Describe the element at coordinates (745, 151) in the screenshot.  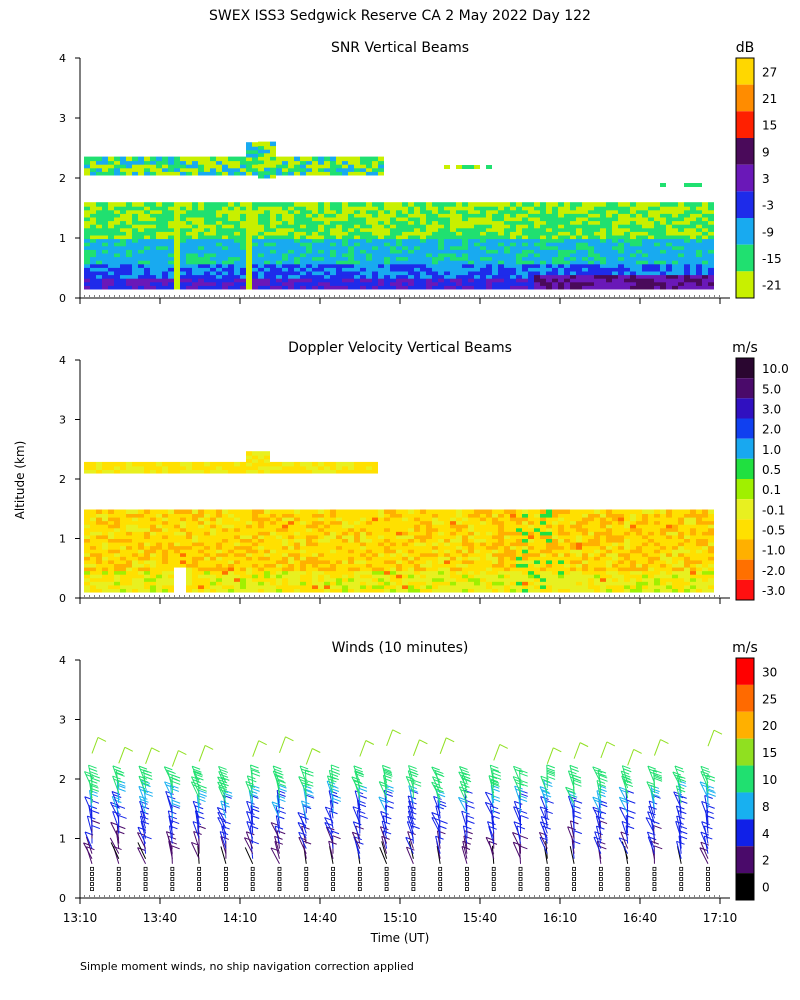
I see `colorbar-swatch` at that location.